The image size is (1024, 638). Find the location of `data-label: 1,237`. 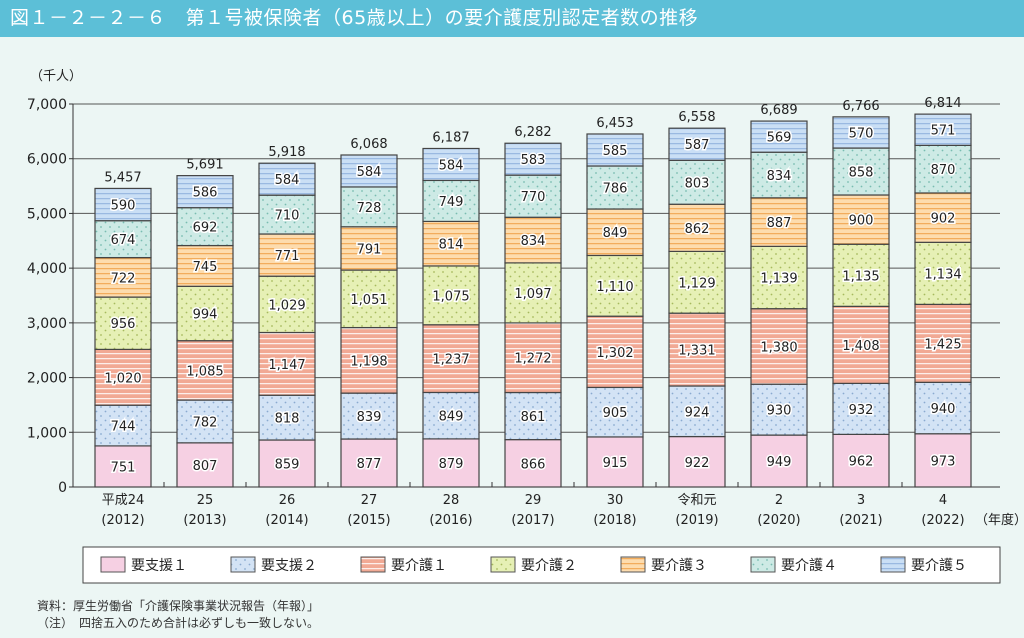

data-label: 1,237 is located at coordinates (450, 360).